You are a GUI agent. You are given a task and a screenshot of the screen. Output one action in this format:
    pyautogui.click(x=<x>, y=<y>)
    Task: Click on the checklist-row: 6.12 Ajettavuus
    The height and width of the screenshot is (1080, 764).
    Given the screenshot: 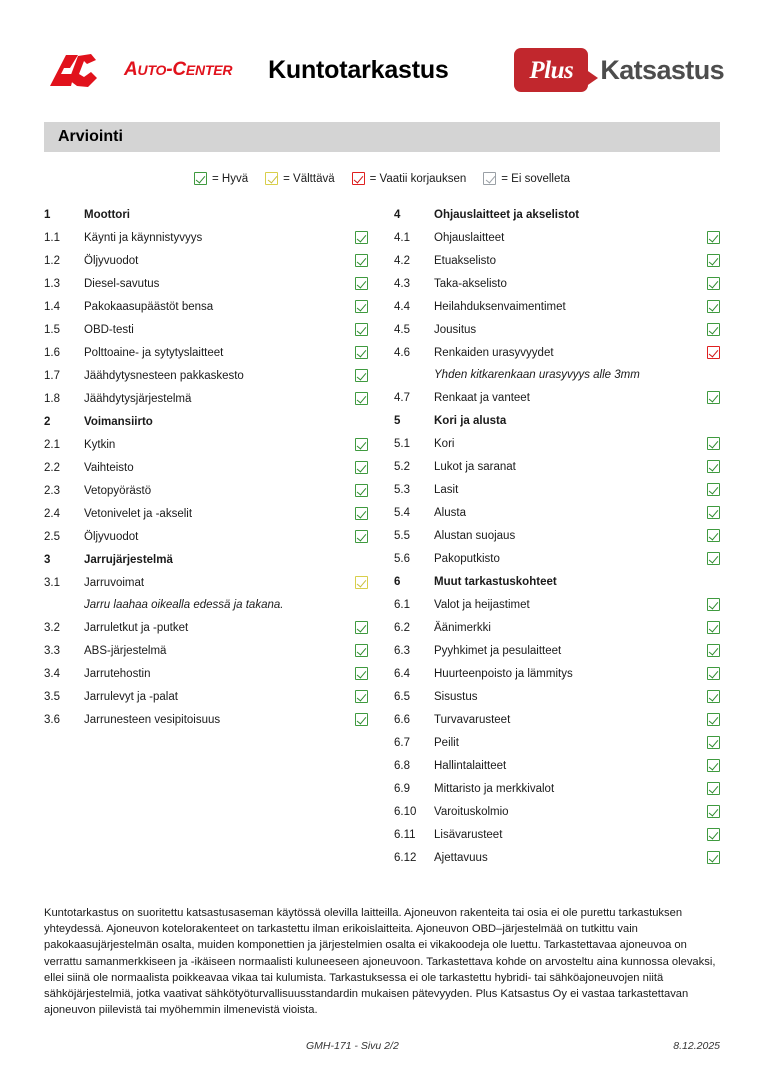 What is the action you would take?
    pyautogui.click(x=557, y=857)
    